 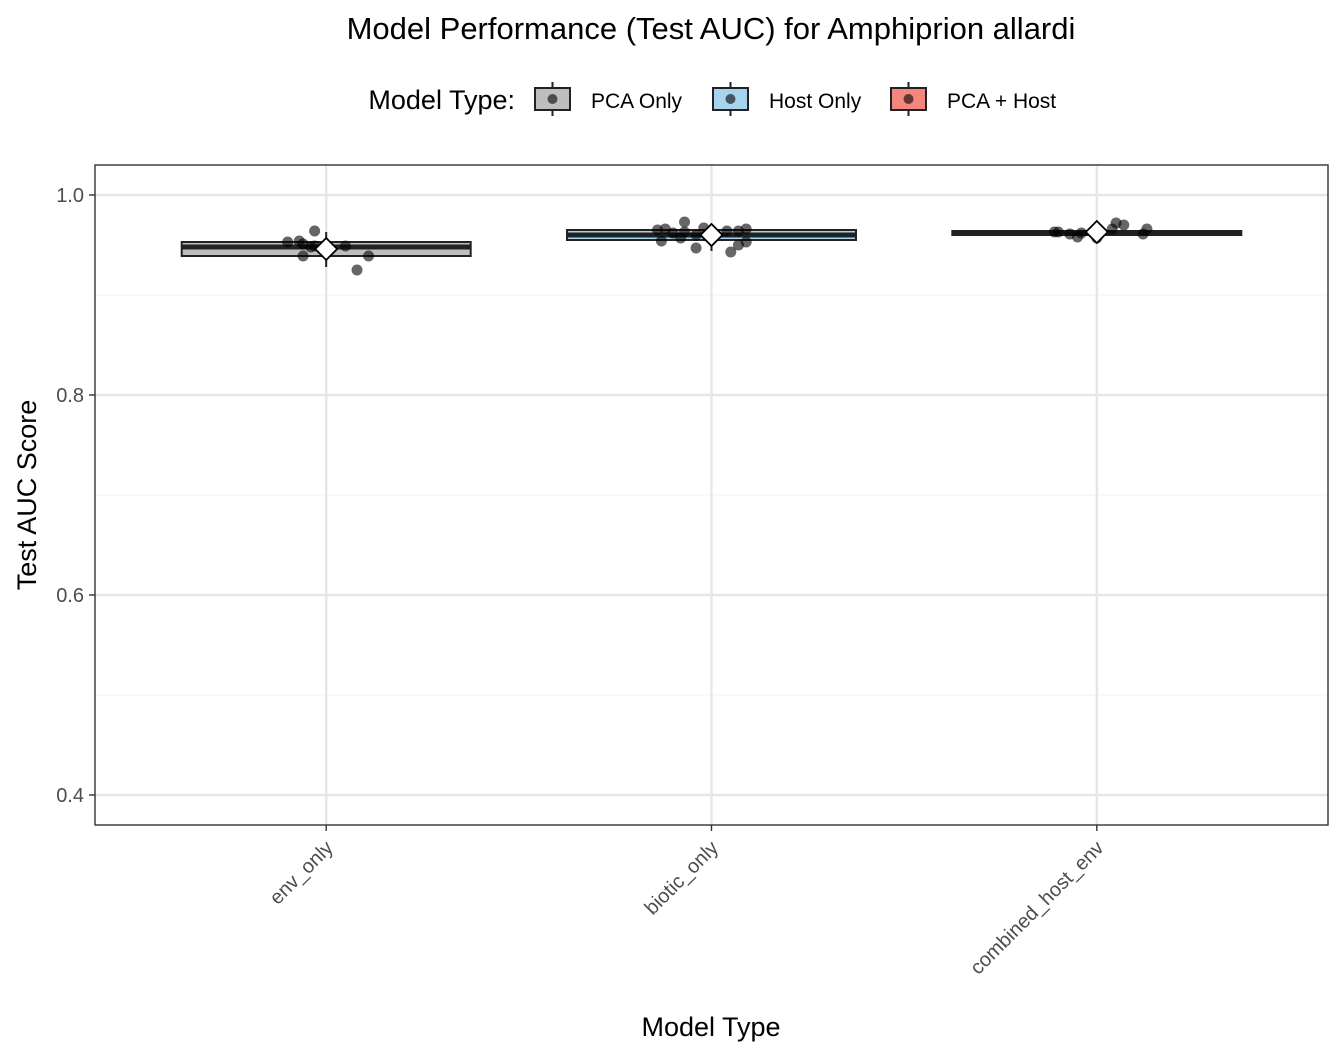 What do you see at coordinates (70, 196) in the screenshot?
I see `y-tick-label: 1.0` at bounding box center [70, 196].